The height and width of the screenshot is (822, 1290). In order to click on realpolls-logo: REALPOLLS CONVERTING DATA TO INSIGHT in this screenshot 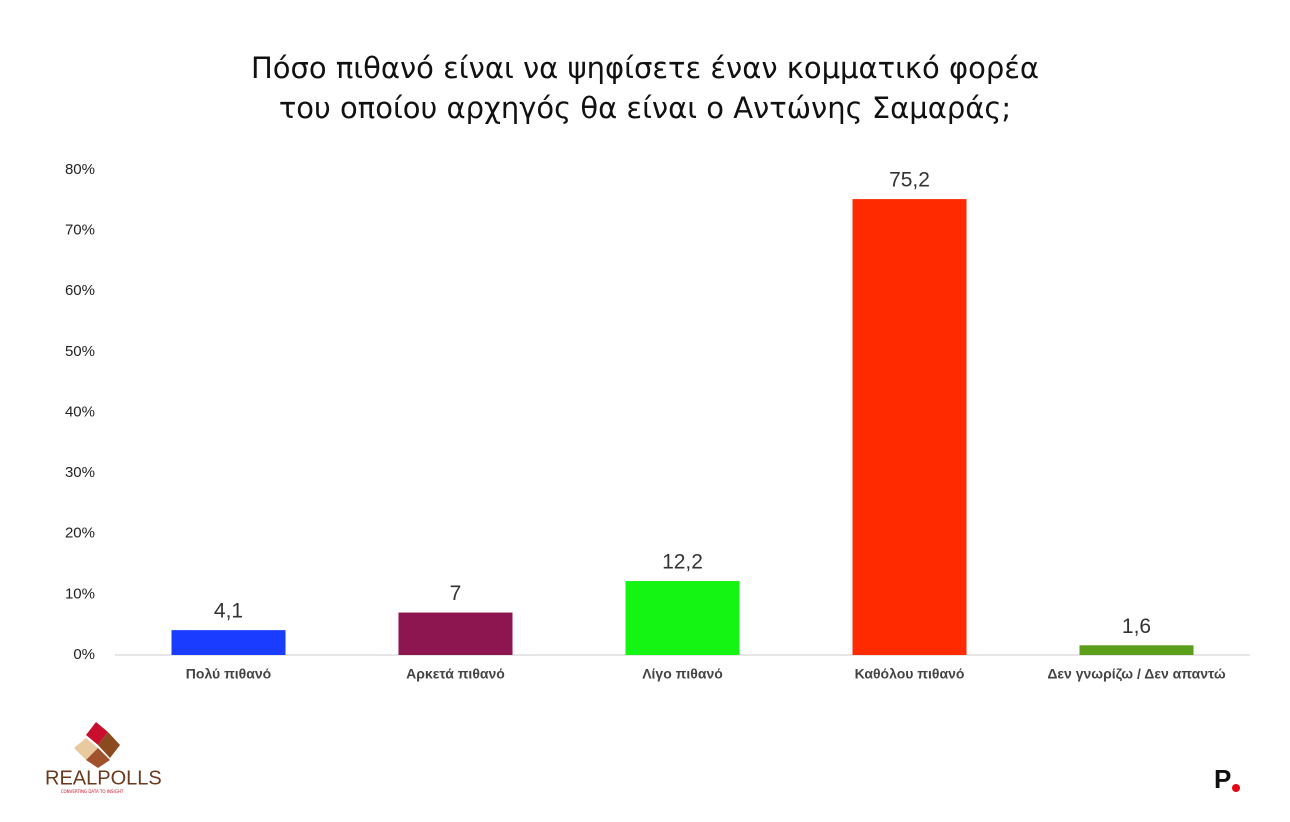, I will do `click(103, 758)`.